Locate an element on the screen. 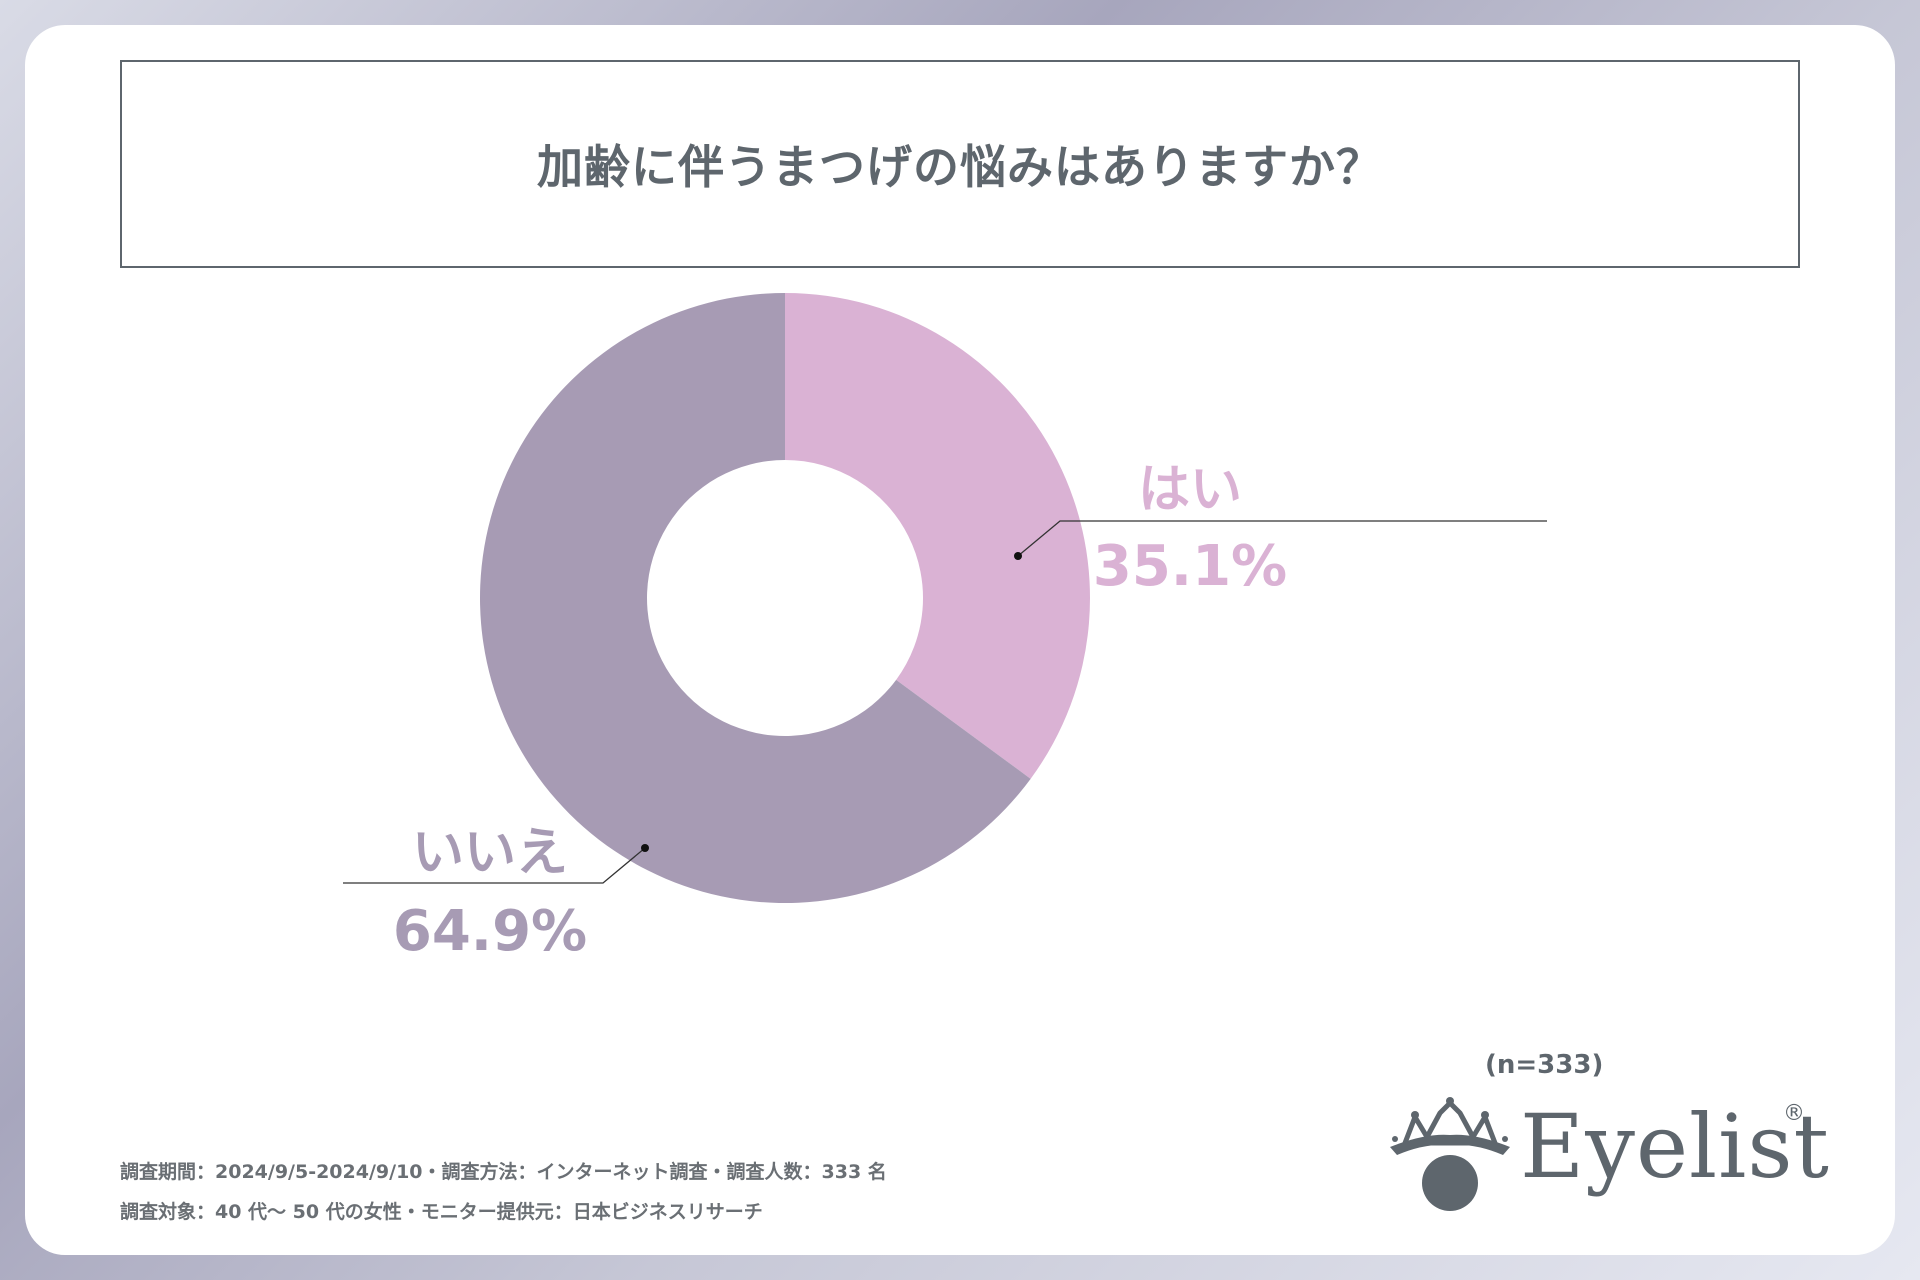  leader-dot-no is located at coordinates (645, 848).